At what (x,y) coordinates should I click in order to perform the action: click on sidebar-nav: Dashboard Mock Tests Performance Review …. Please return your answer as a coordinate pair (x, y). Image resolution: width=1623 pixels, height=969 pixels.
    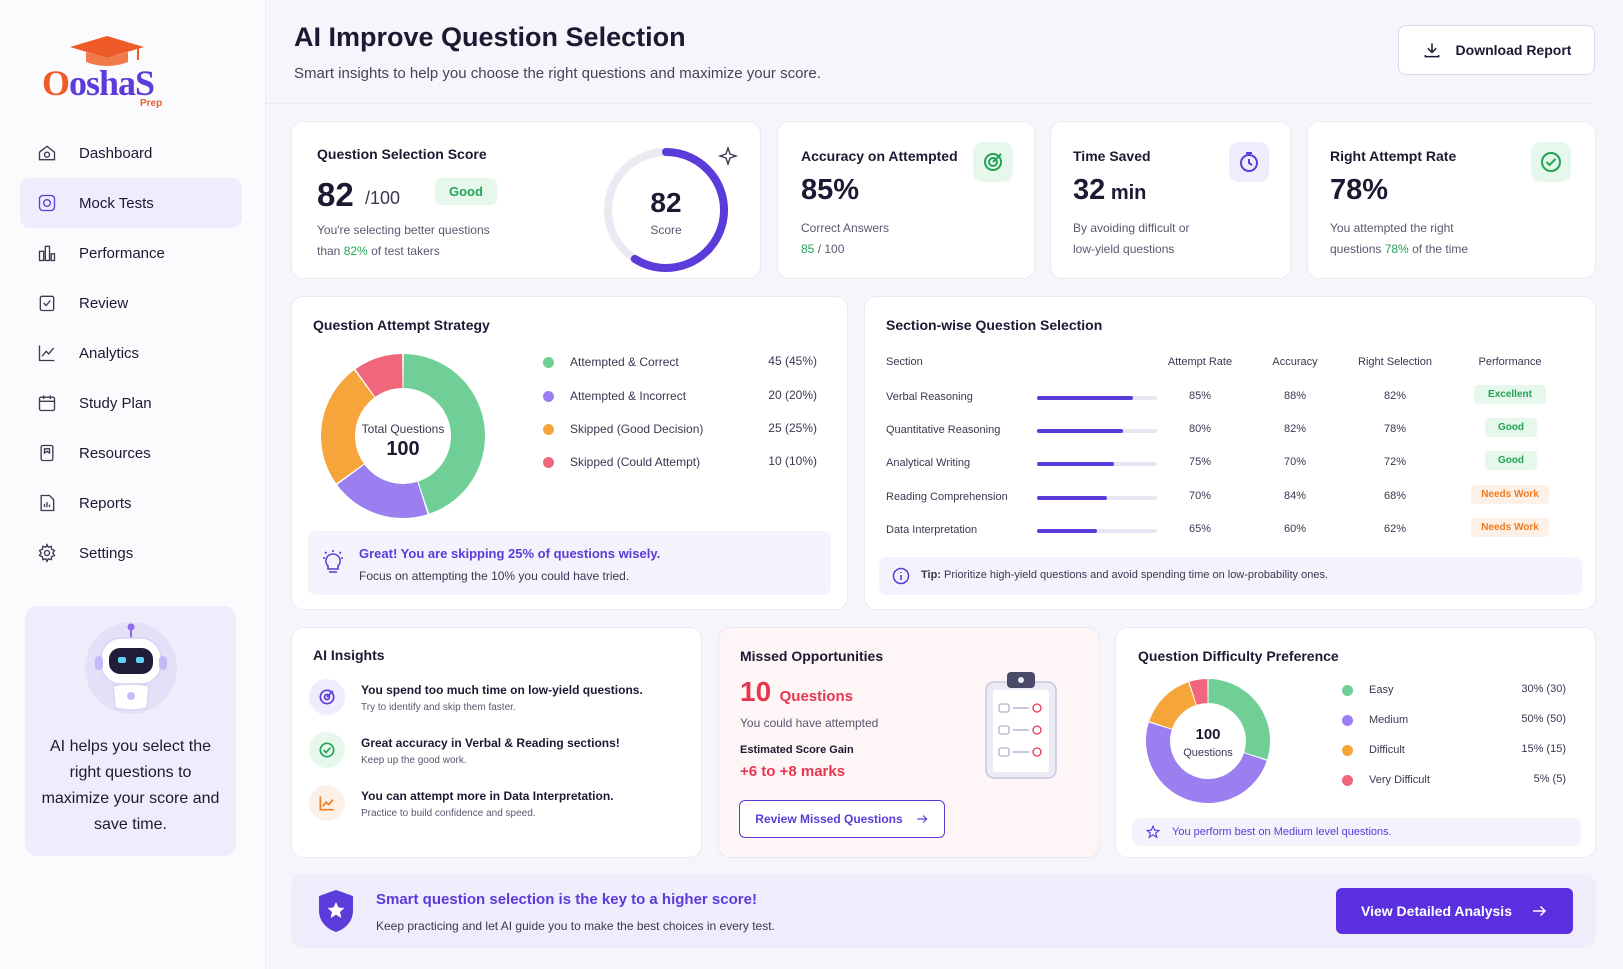
    Looking at the image, I should click on (131, 353).